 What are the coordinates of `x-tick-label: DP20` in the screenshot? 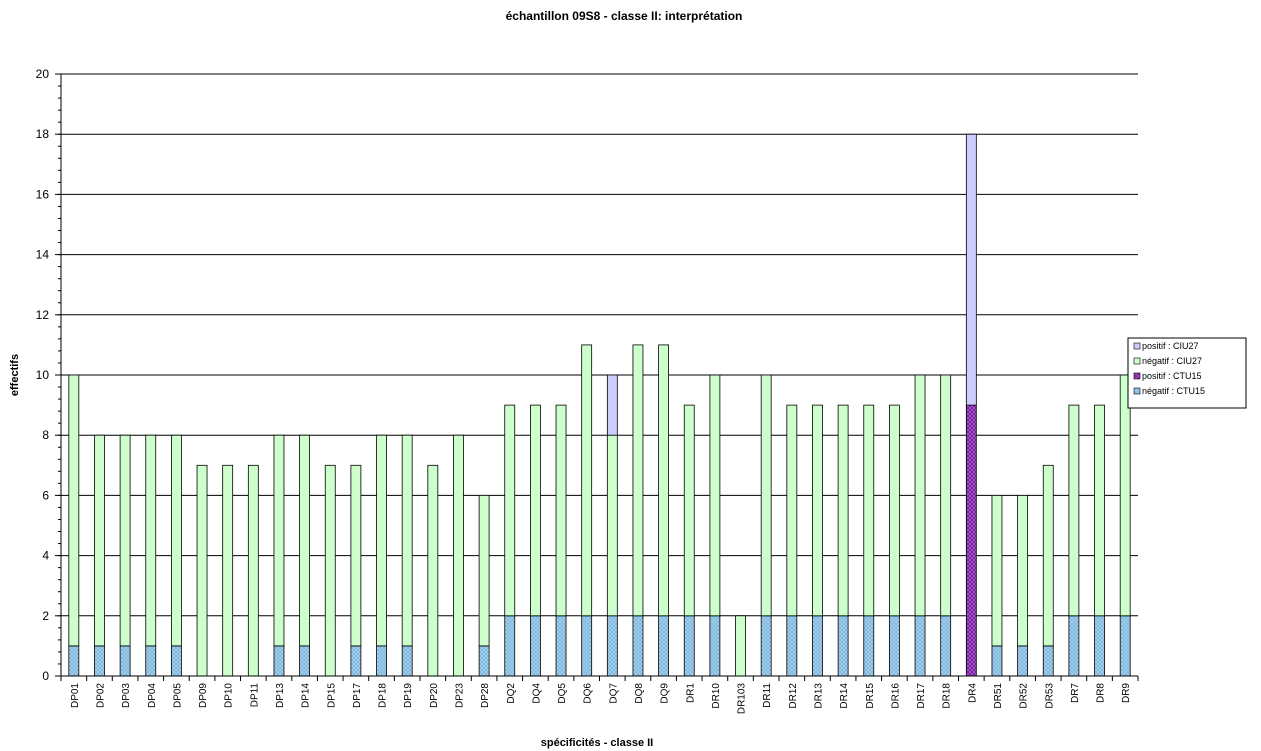 It's located at (434, 695).